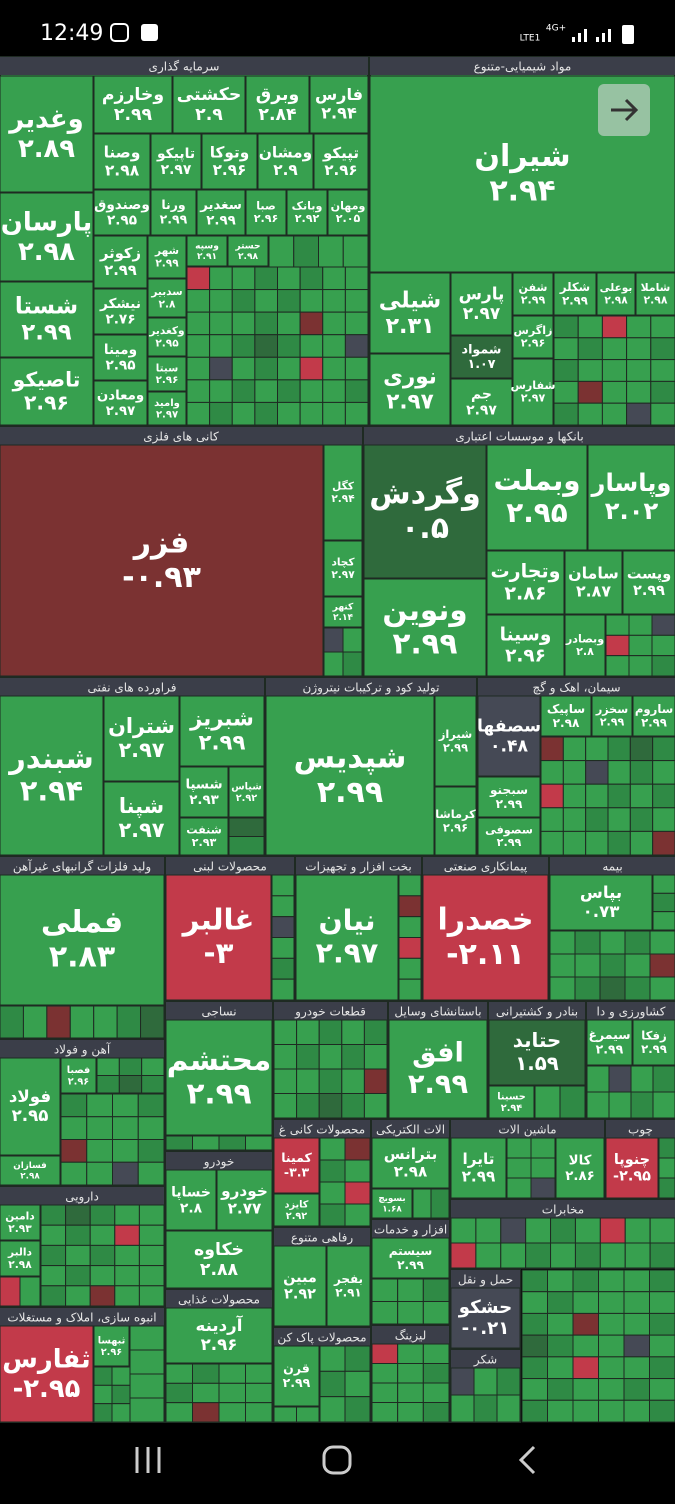  Describe the element at coordinates (166, 251) in the screenshot. I see `stock-name: شهر` at that location.